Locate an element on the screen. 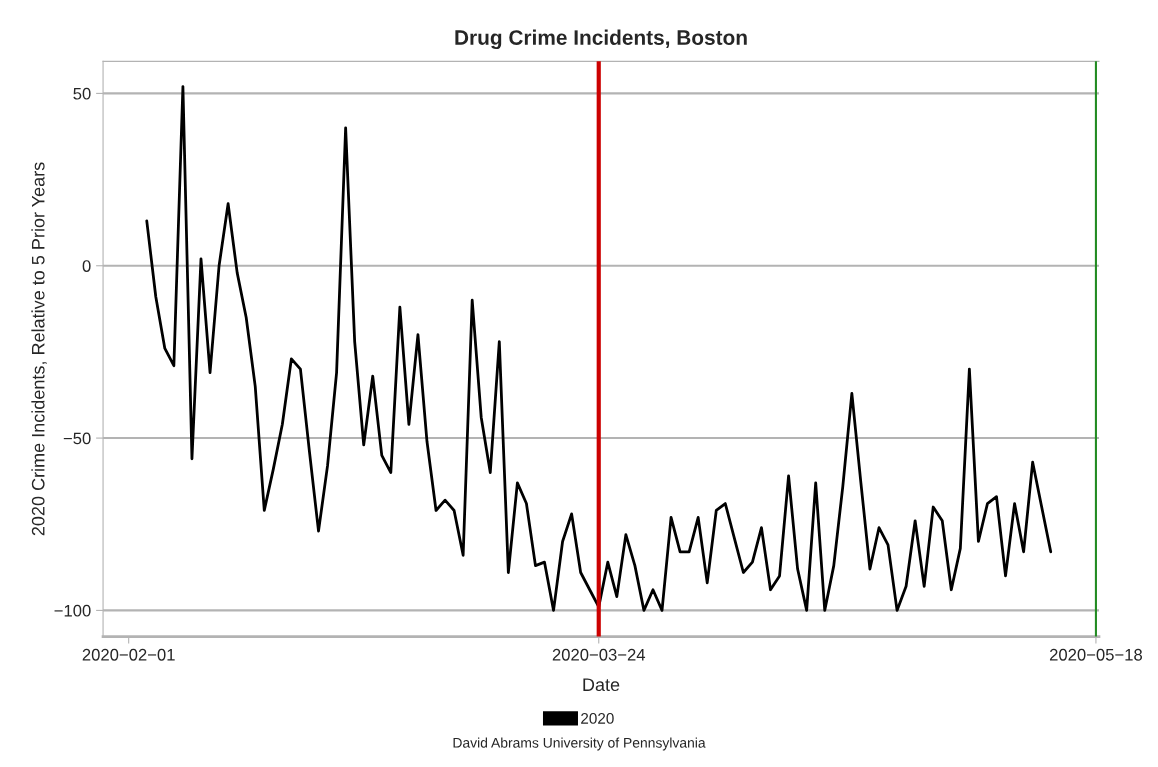  x-tick-label: 2020−02−01 is located at coordinates (128, 654).